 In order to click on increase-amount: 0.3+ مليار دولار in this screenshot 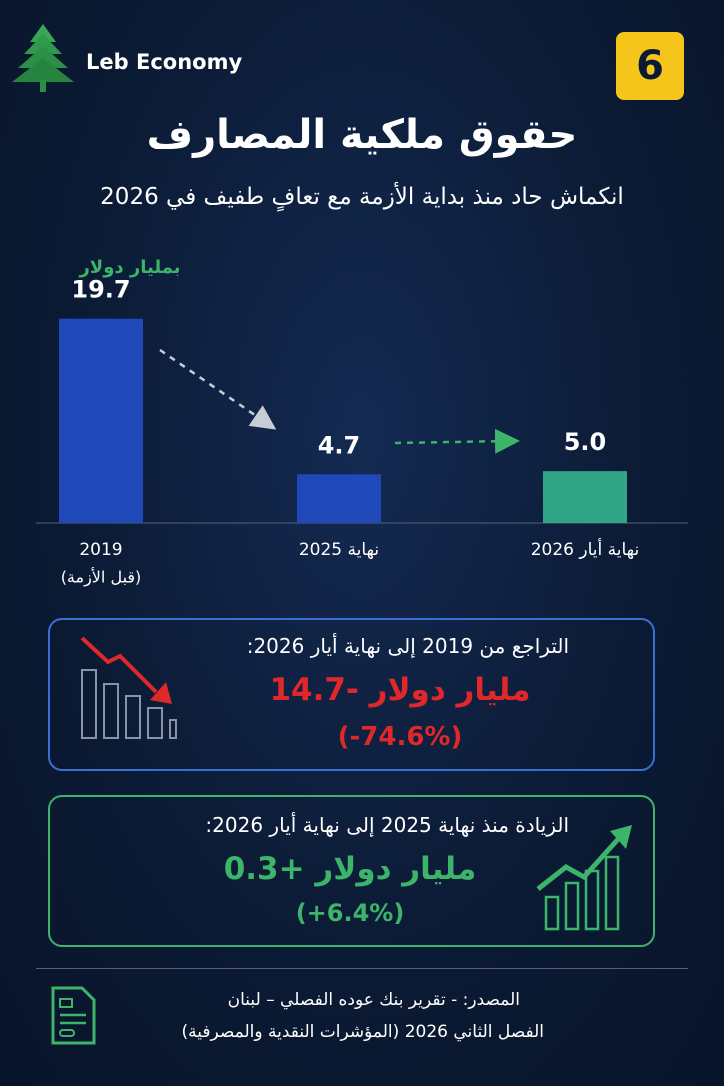, I will do `click(350, 869)`.